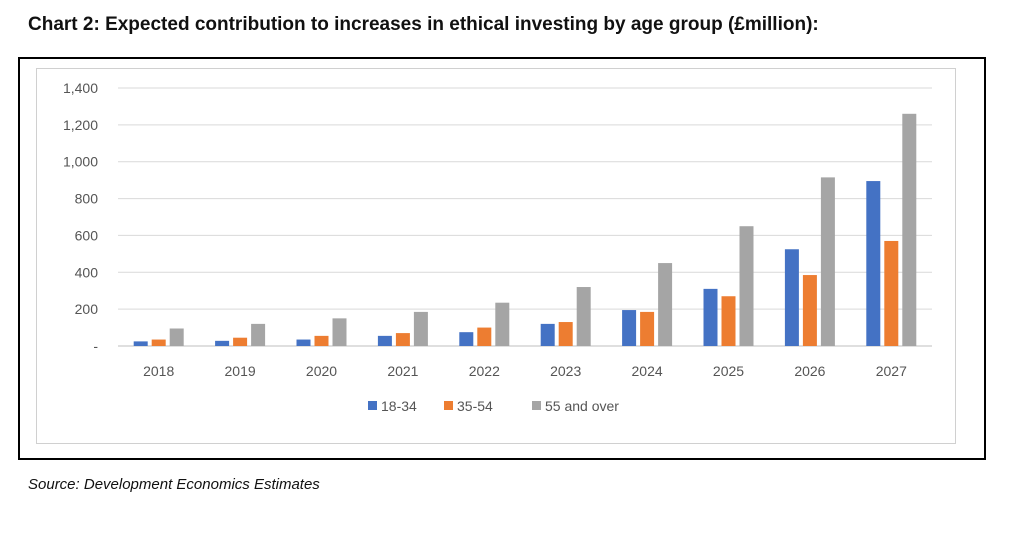 The image size is (1032, 542). I want to click on source-note: Source: Development Economics Estimates, so click(174, 484).